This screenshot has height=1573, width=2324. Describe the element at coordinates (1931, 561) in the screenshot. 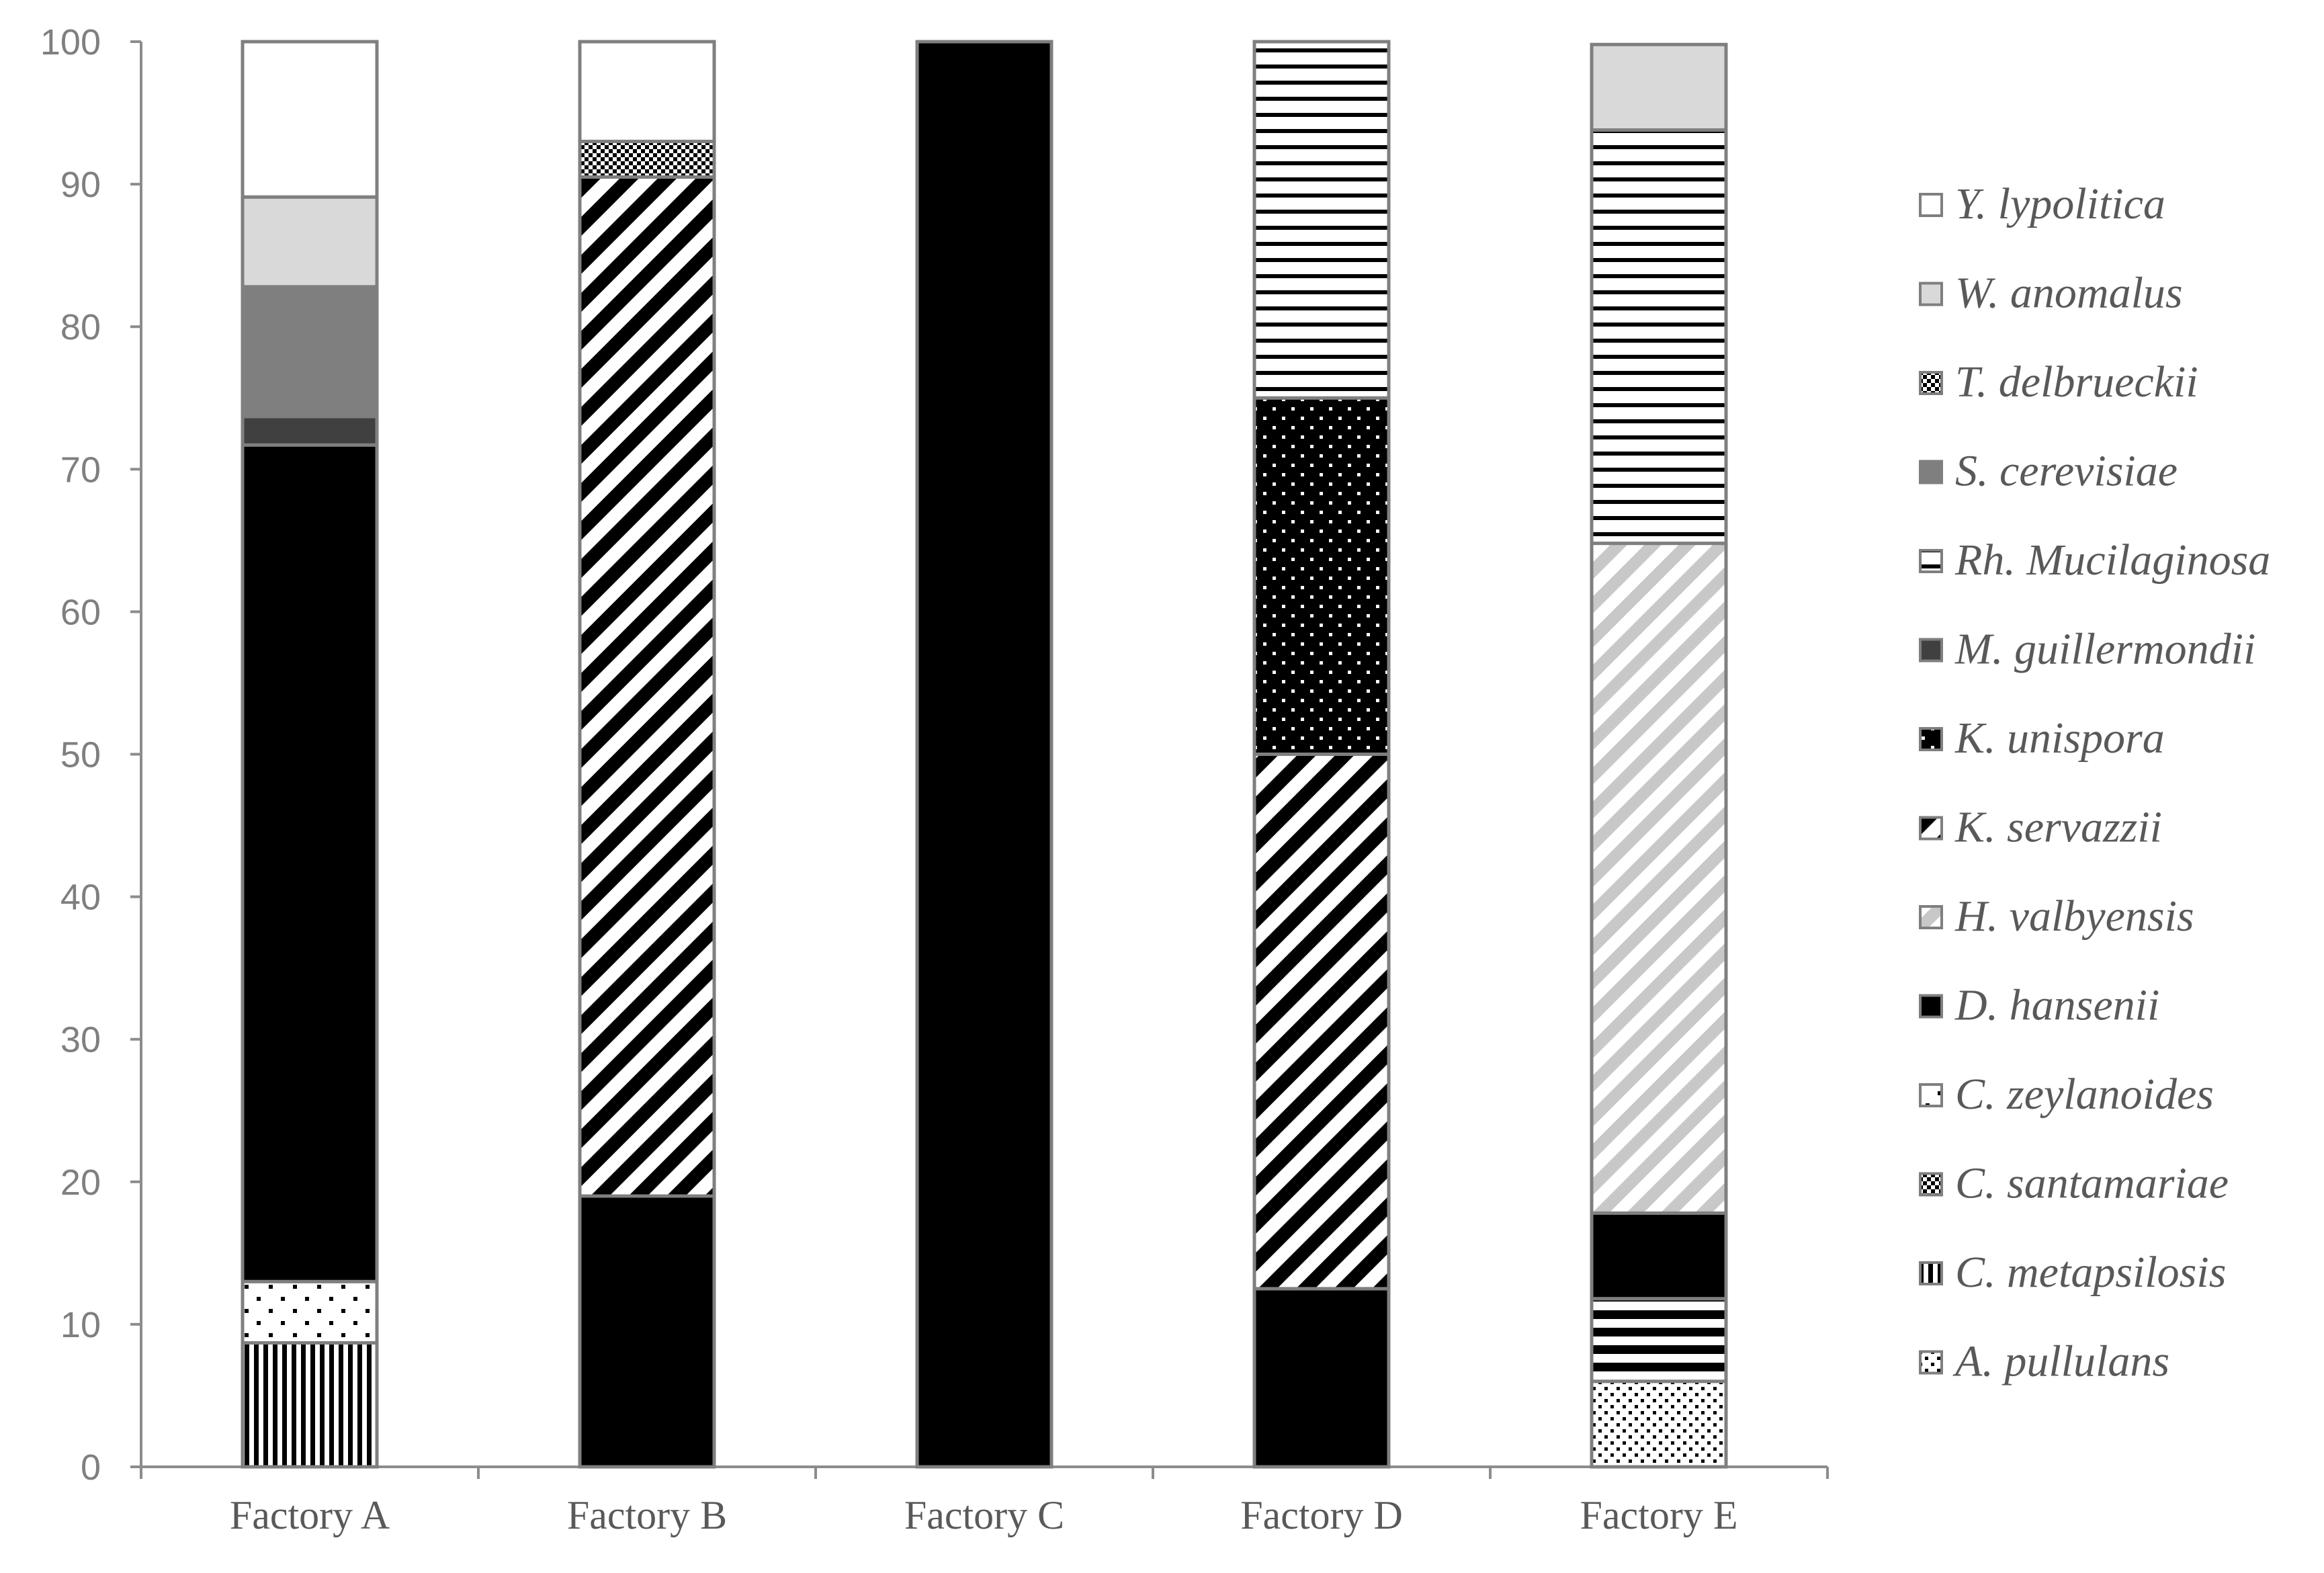

I see `legend-swatch-rh-mucilaginosa` at that location.